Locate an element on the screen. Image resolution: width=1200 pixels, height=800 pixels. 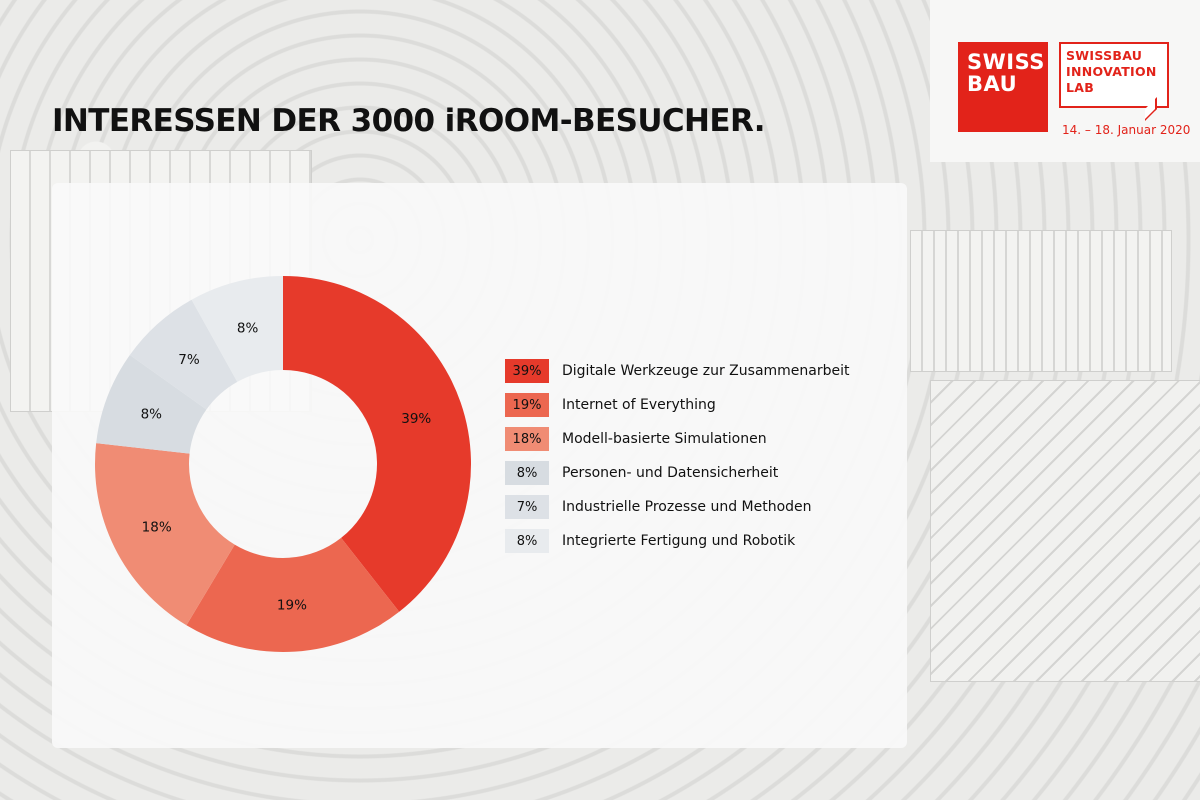
legend-item: 18% Modell-basierte Simulationen is located at coordinates (677, 439).